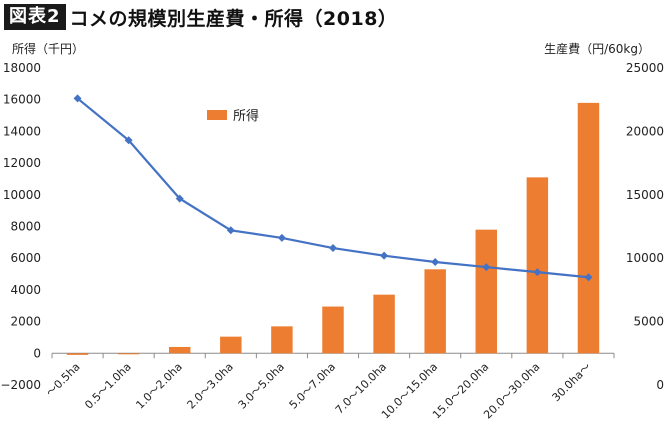 The image size is (670, 435). I want to click on left-tick-label: 12000, so click(22, 163).